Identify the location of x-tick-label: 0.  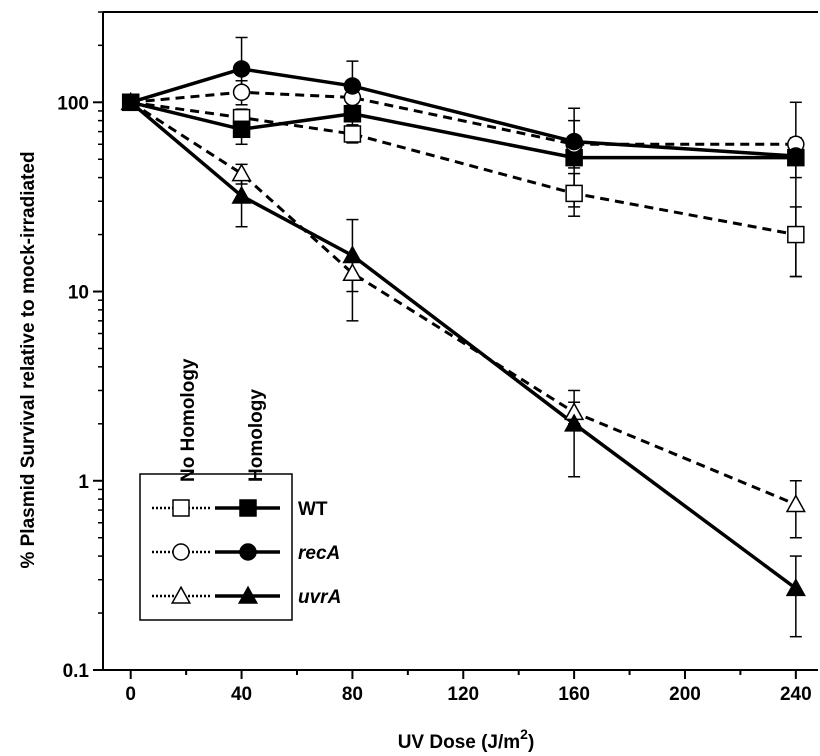
(130, 694).